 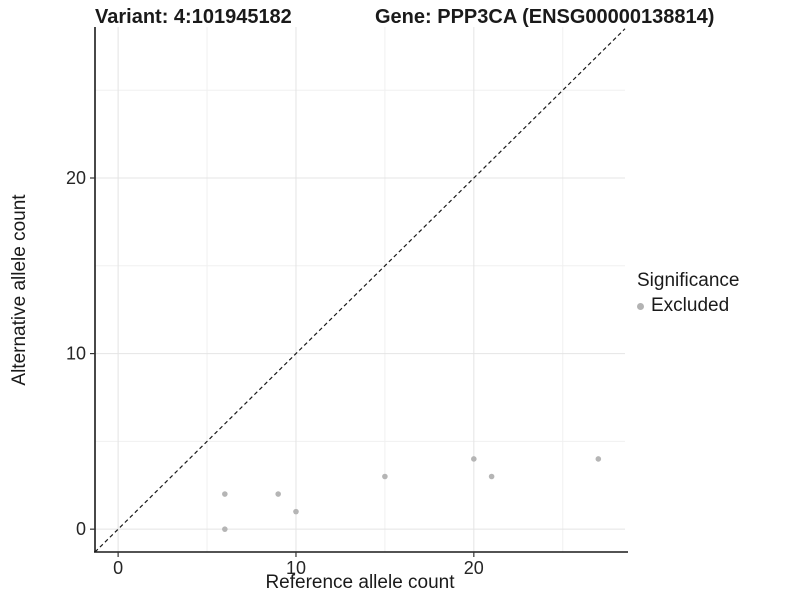 What do you see at coordinates (193, 17) in the screenshot?
I see `variant-title: Variant: 4:101945182` at bounding box center [193, 17].